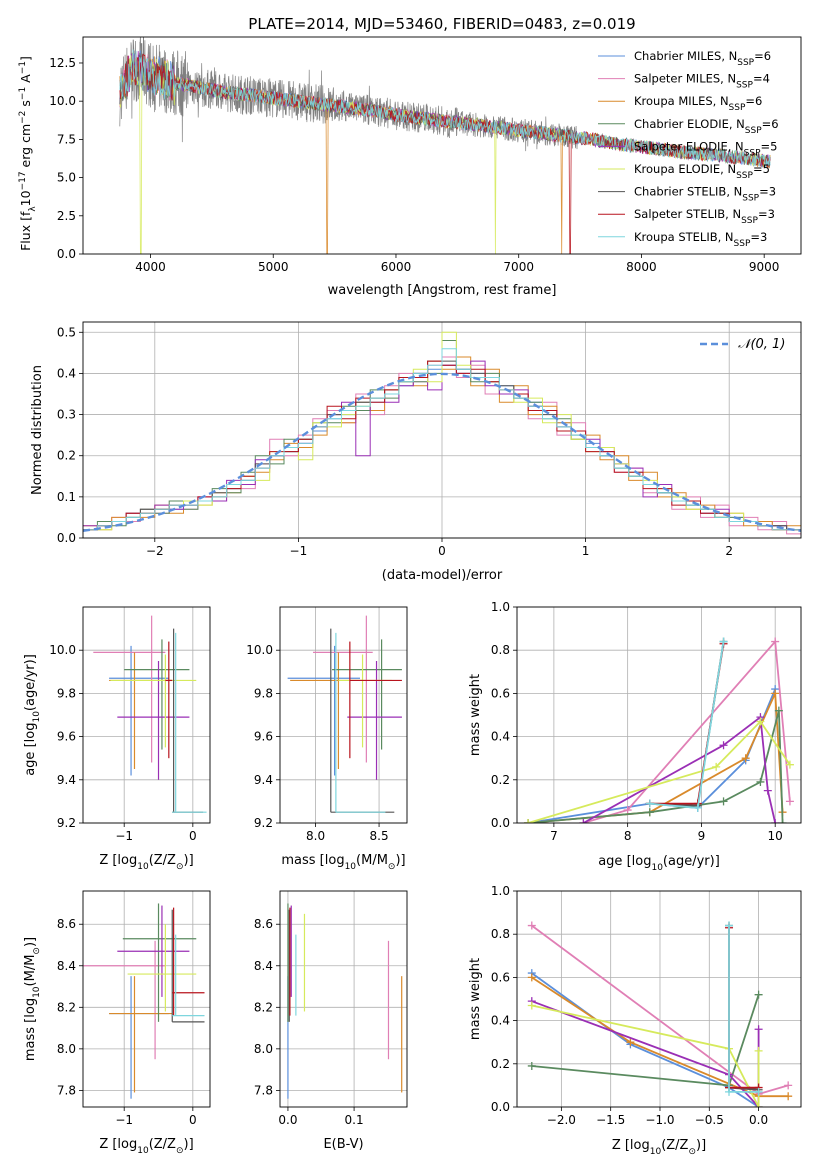 The image size is (819, 1170). I want to click on x-tick-label: 0.1, so click(354, 1120).